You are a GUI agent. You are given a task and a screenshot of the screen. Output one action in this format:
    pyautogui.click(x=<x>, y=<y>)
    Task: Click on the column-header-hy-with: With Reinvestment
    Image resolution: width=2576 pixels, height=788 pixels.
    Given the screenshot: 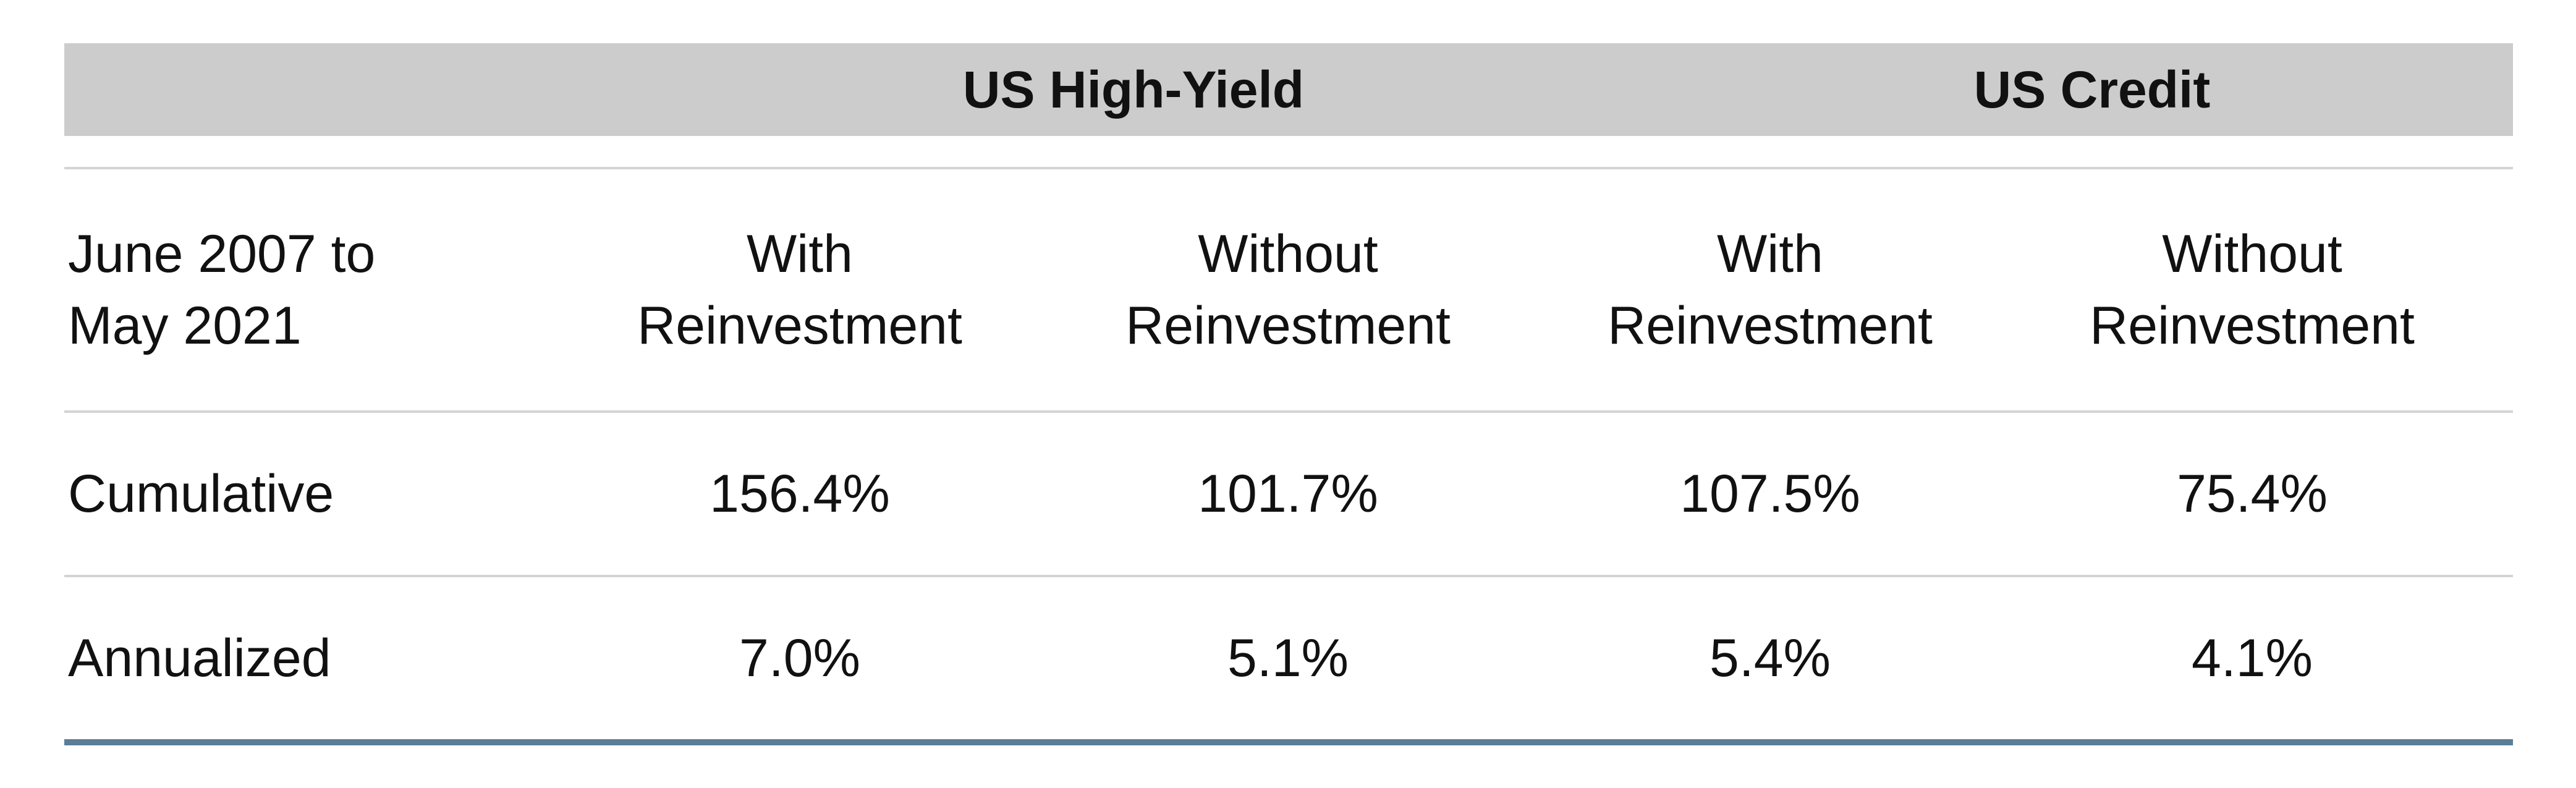 What is the action you would take?
    pyautogui.click(x=800, y=289)
    